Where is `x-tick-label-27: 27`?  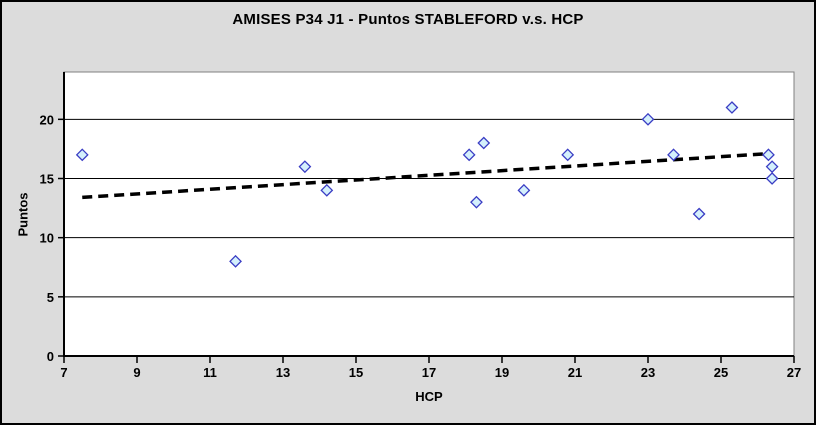
x-tick-label-27: 27 is located at coordinates (794, 372).